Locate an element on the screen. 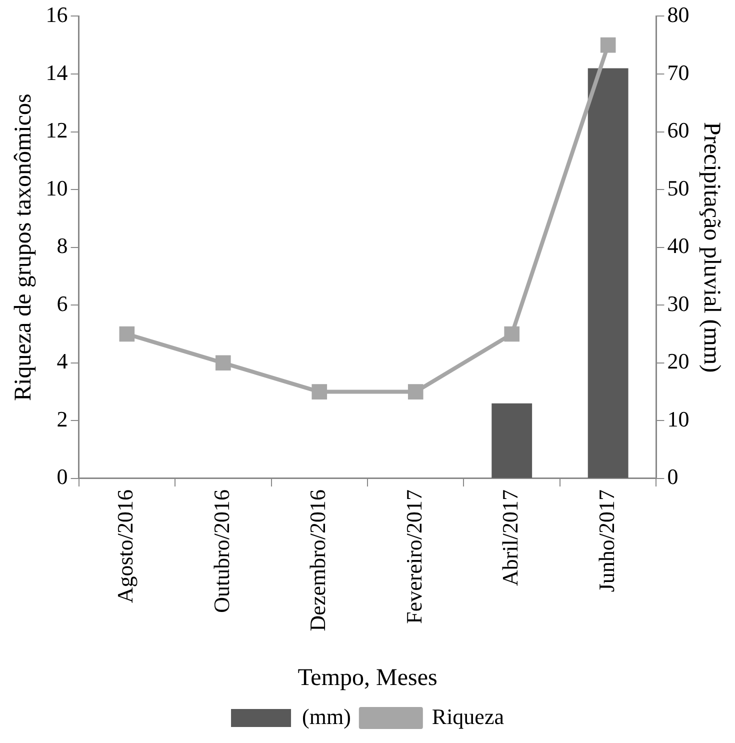 The image size is (735, 743). y-tick-label: 14 is located at coordinates (57, 72).